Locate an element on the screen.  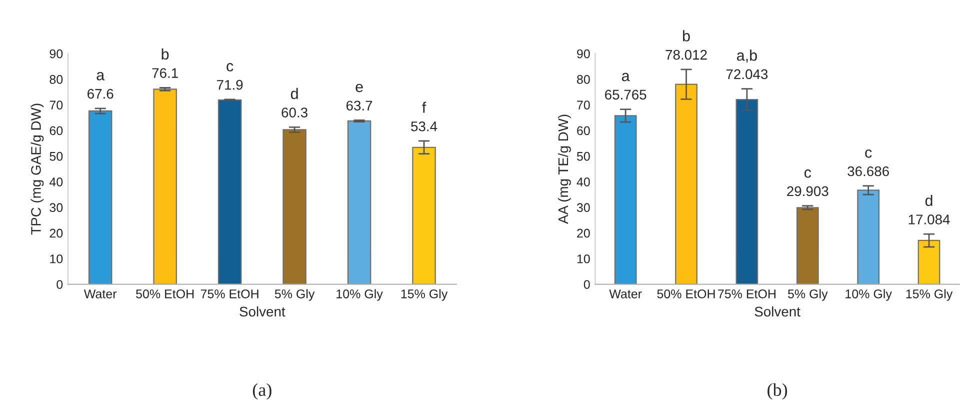
text: (b) is located at coordinates (778, 391).